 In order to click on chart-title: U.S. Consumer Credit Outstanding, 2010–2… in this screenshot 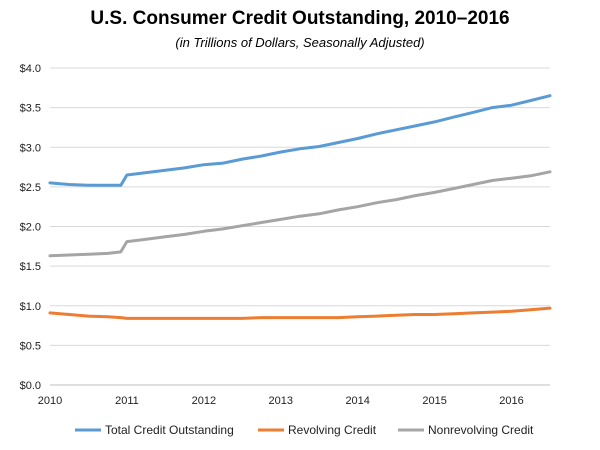, I will do `click(300, 18)`.